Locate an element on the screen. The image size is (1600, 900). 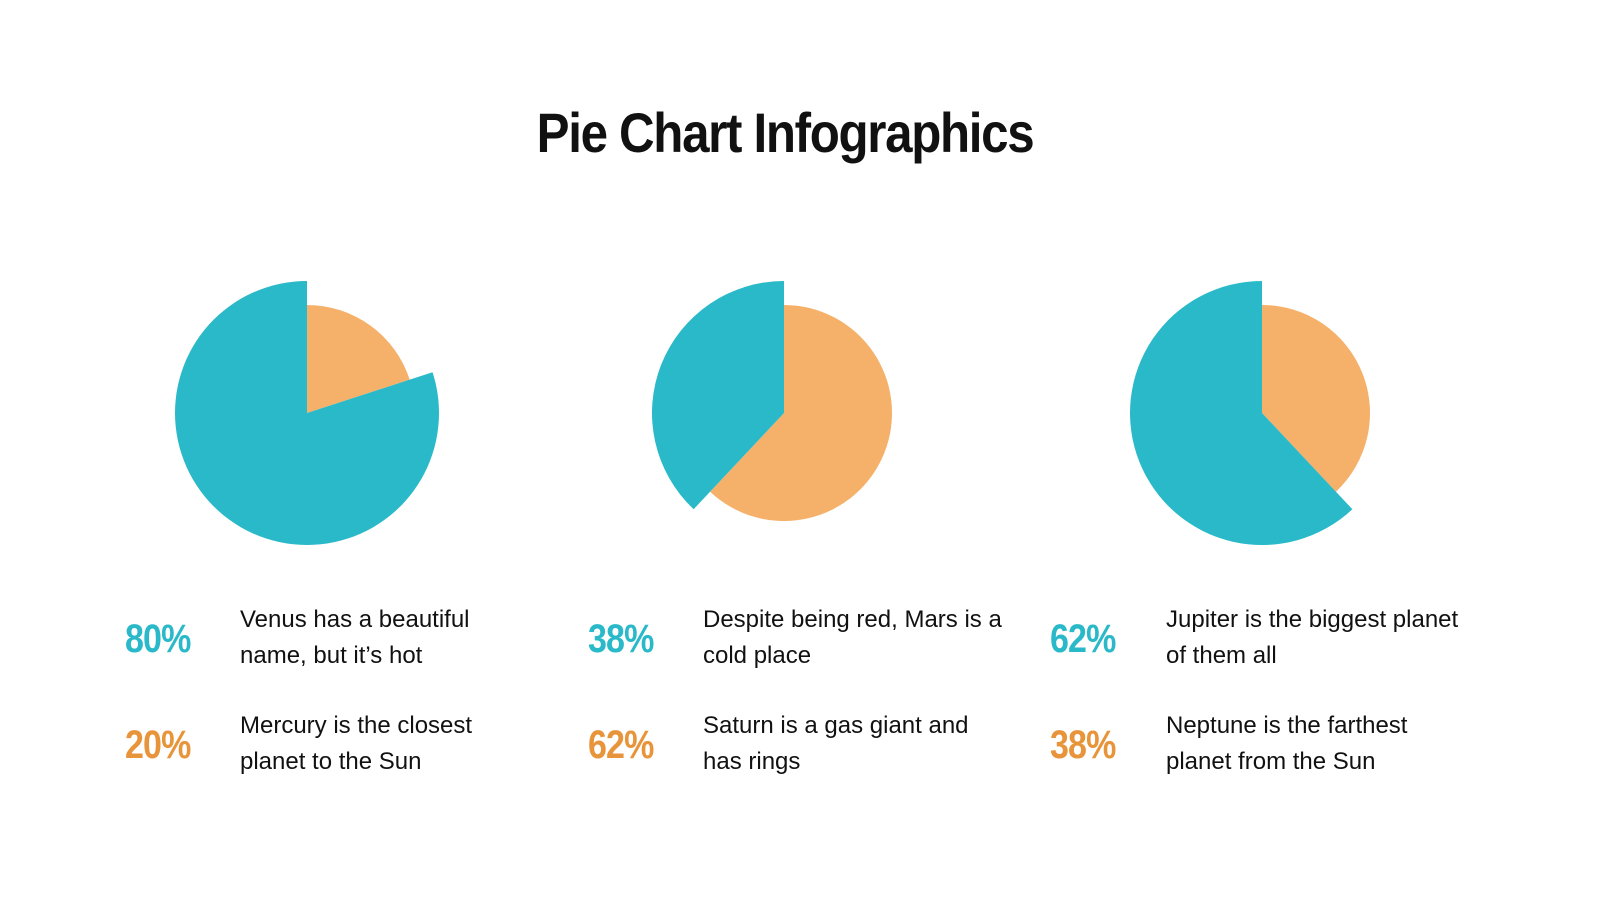
percent-value: 20% is located at coordinates (158, 745).